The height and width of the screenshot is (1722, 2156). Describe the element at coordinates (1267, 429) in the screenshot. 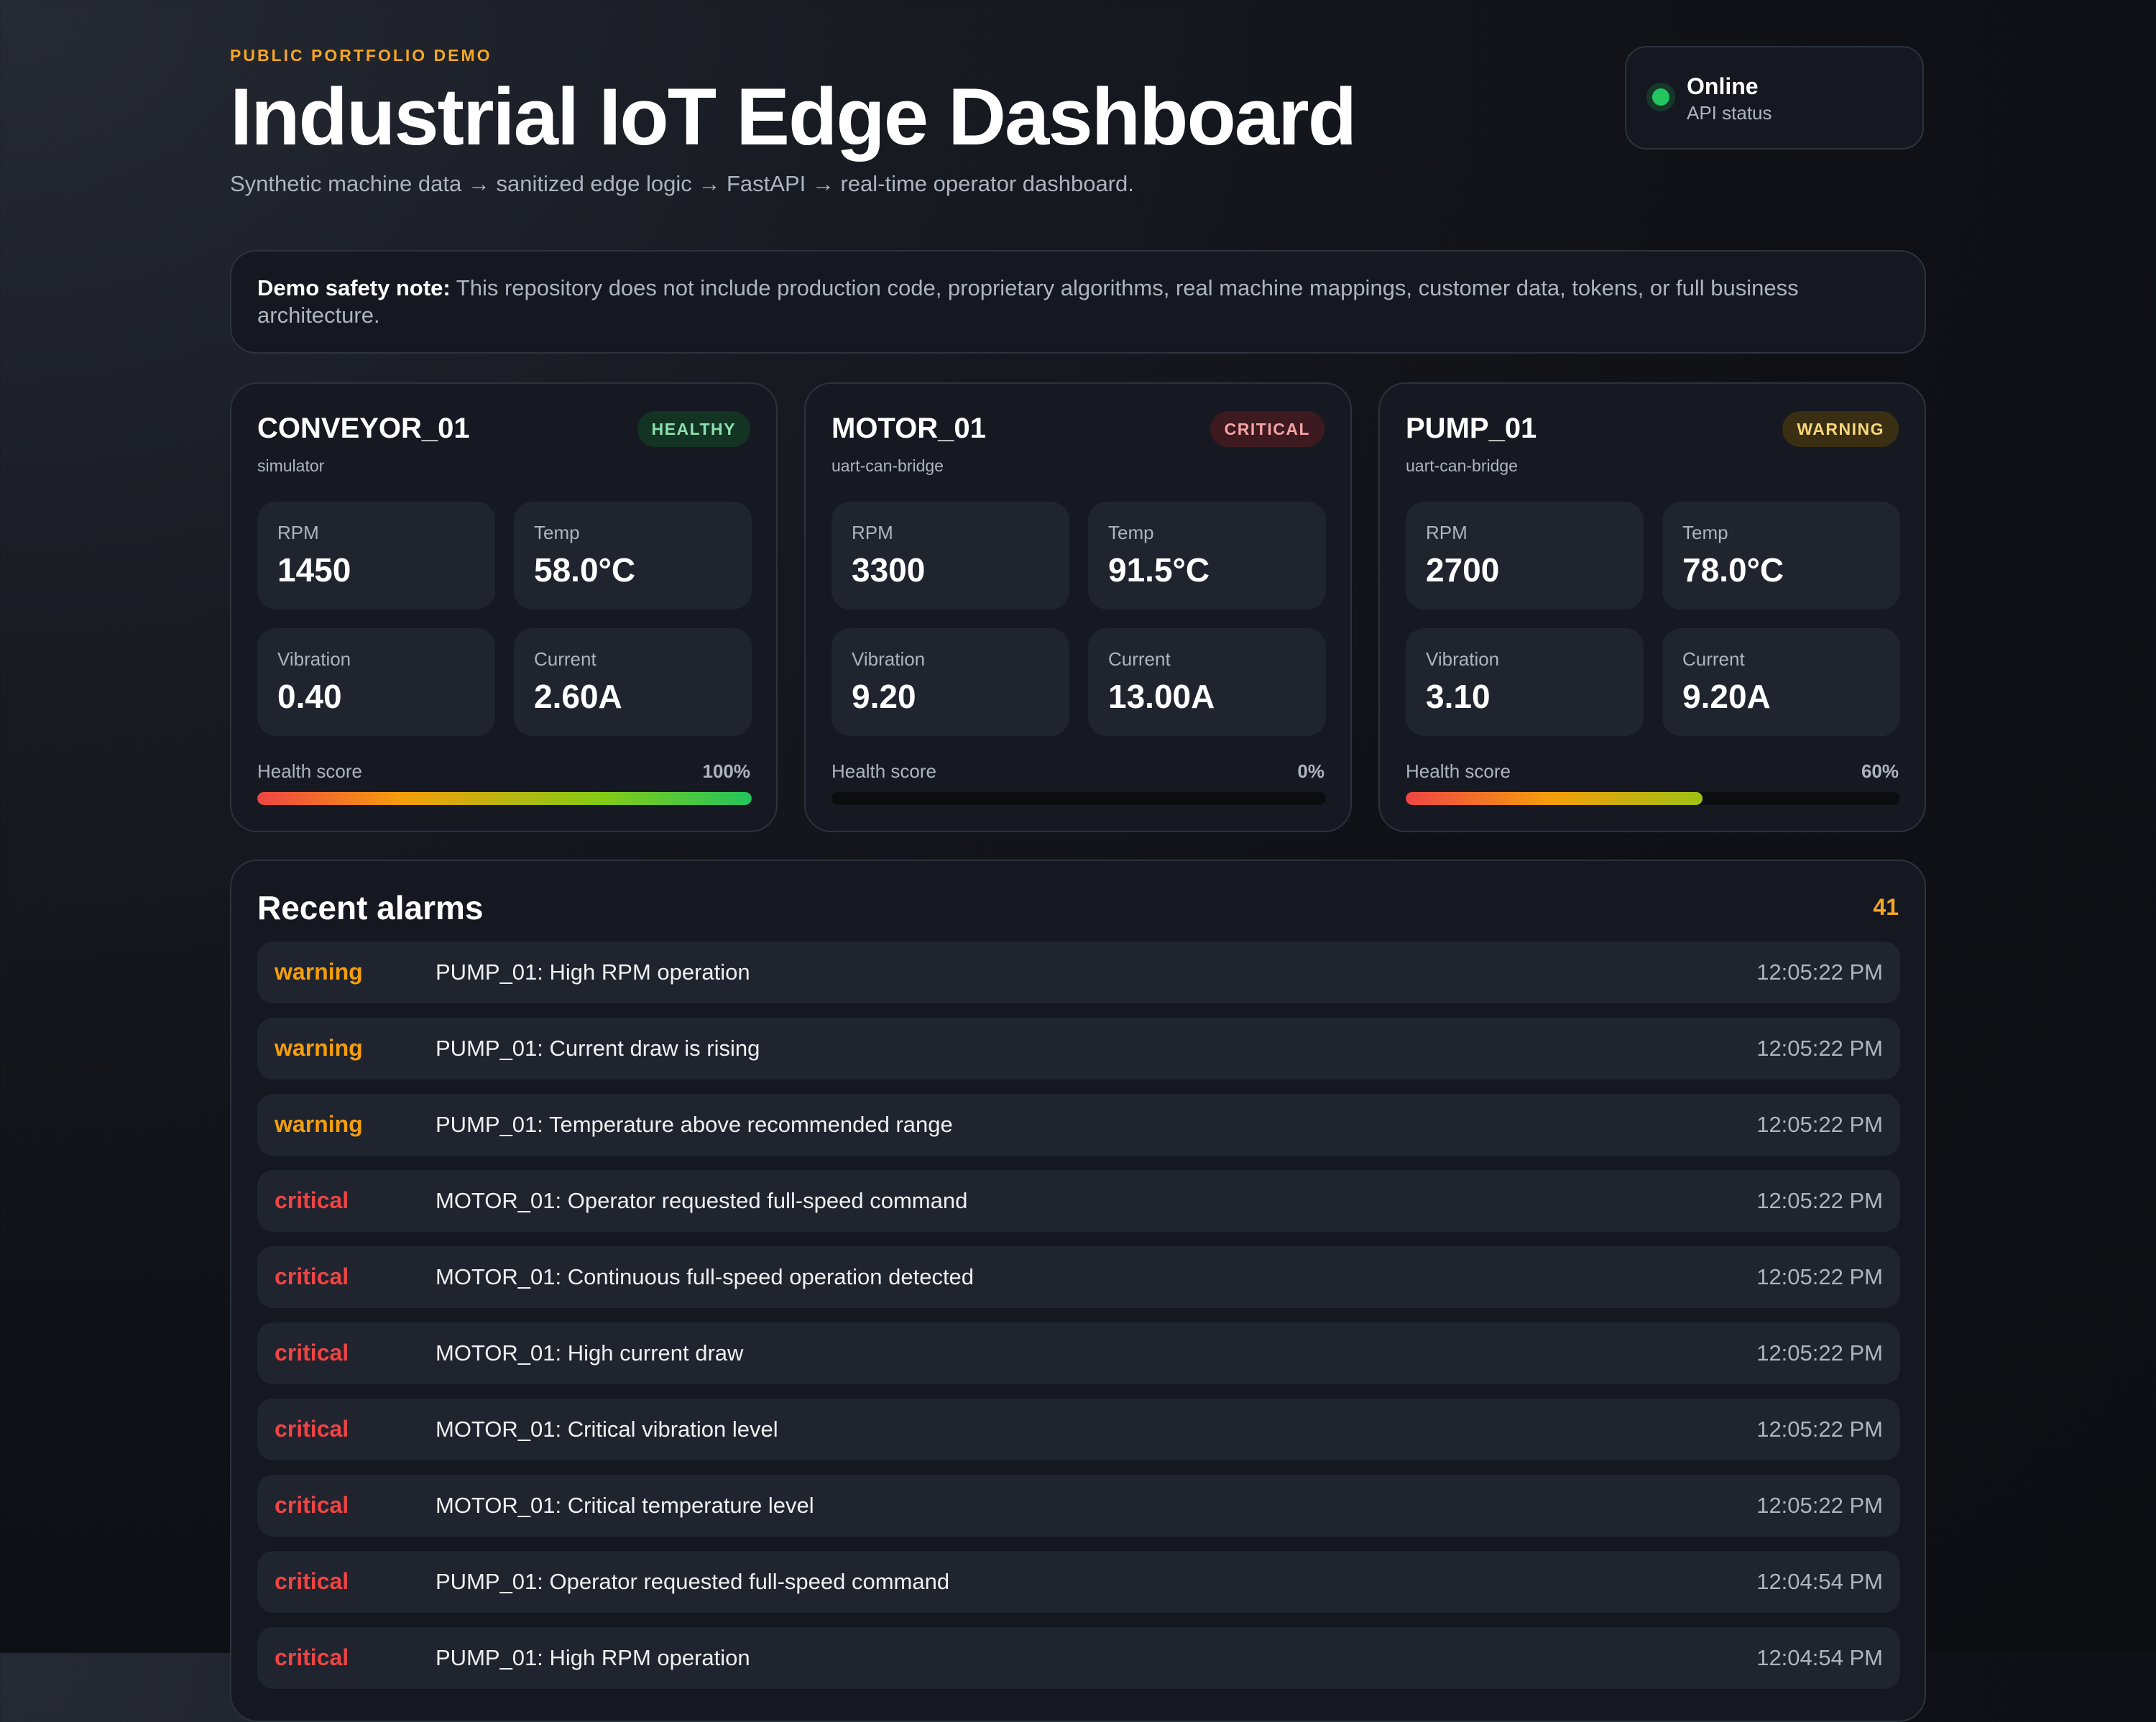

I see `status-badge: CRITICAL` at that location.